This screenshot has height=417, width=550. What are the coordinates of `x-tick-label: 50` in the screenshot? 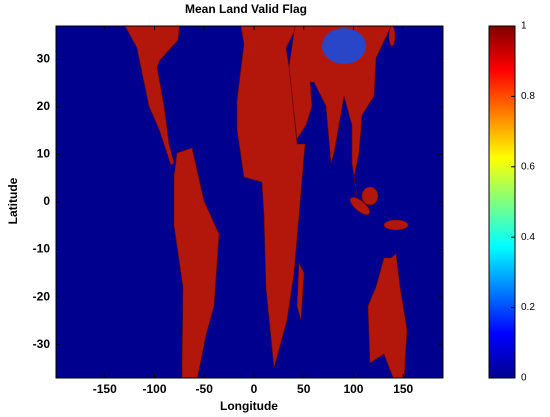 It's located at (304, 389).